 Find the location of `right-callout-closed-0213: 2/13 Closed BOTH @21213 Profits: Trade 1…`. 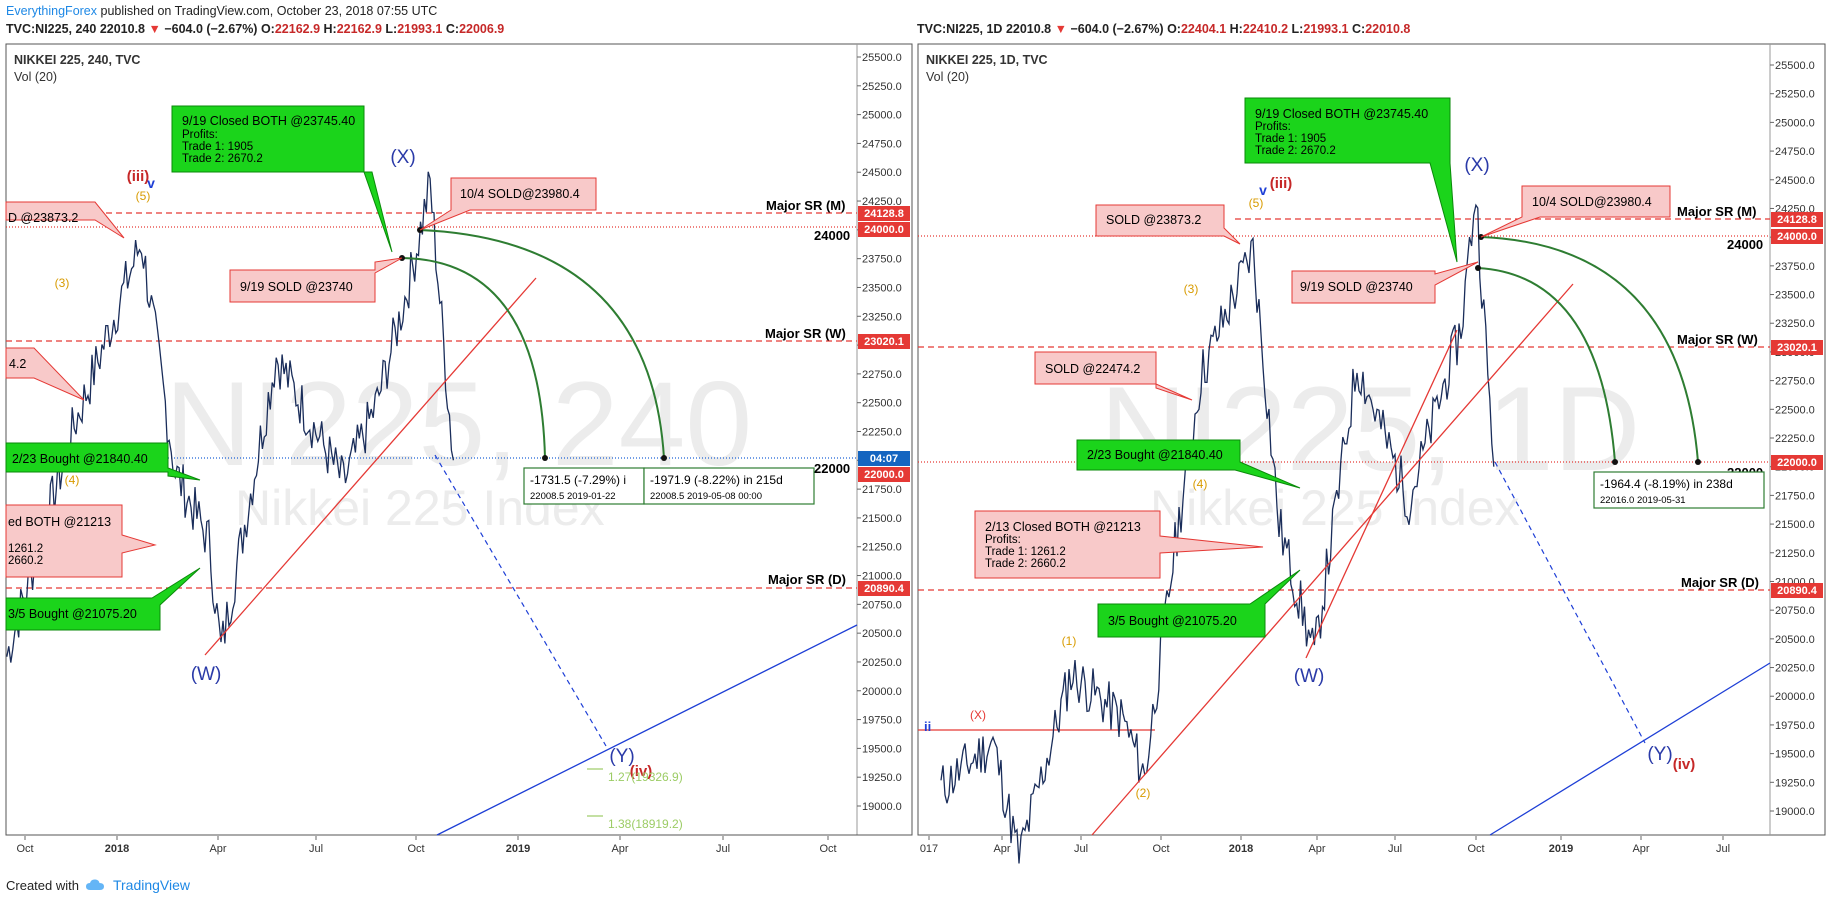

right-callout-closed-0213: 2/13 Closed BOTH @21213 Profits: Trade 1… is located at coordinates (1119, 544).